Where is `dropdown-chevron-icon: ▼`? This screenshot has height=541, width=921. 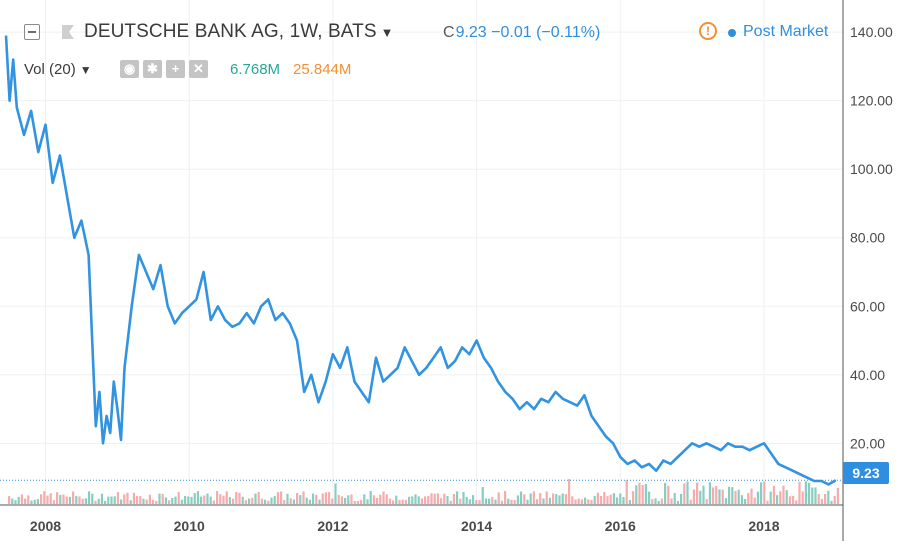 dropdown-chevron-icon: ▼ is located at coordinates (387, 32).